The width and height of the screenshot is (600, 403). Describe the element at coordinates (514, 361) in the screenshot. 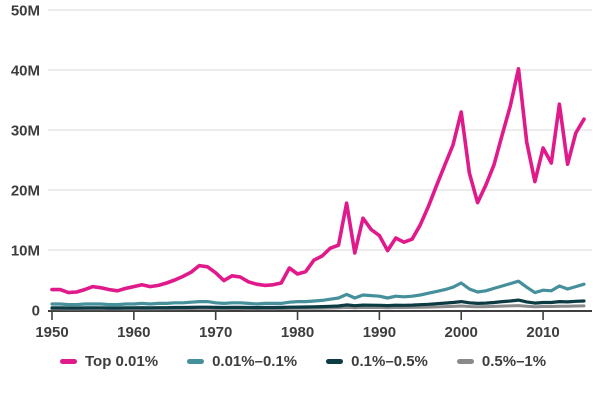

I see `legend-label: 0.5%–1%` at that location.